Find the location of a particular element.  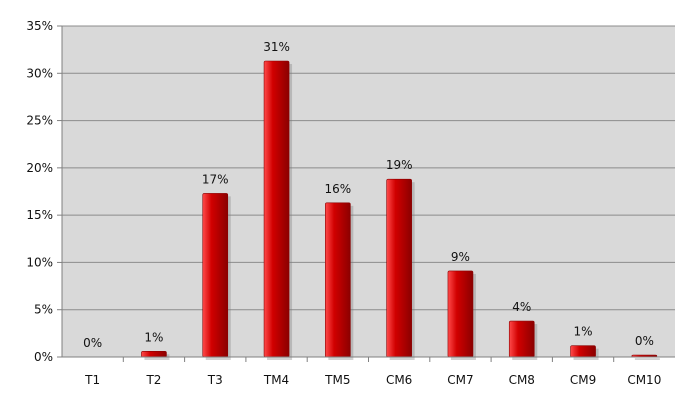

x-axis-tick-label: CM7 is located at coordinates (460, 380).